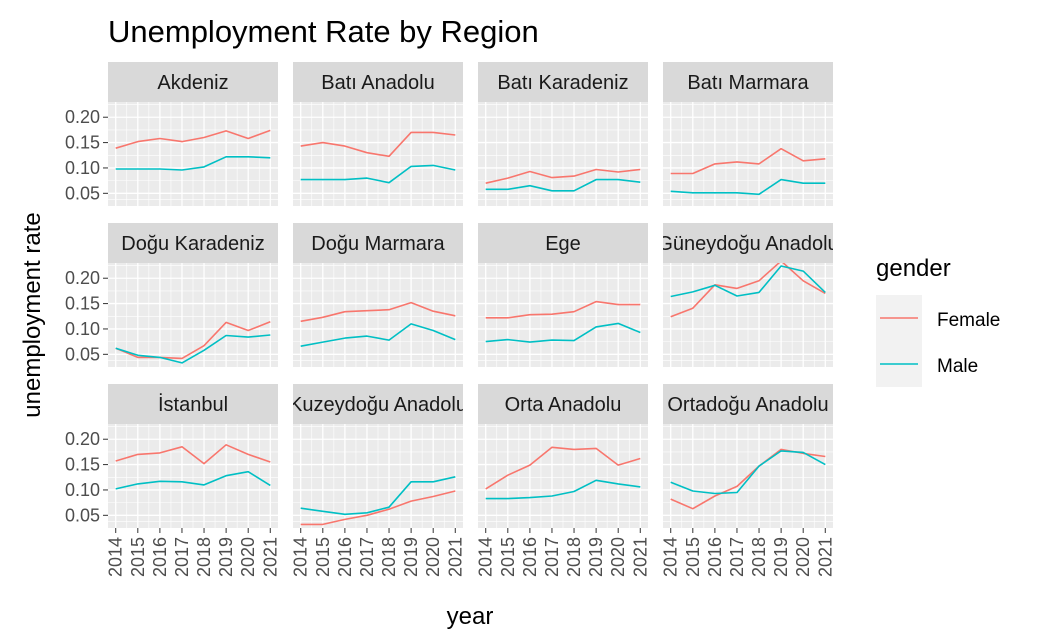 Image resolution: width=1042 pixels, height=644 pixels. What do you see at coordinates (913, 268) in the screenshot?
I see `legend-title: gender` at bounding box center [913, 268].